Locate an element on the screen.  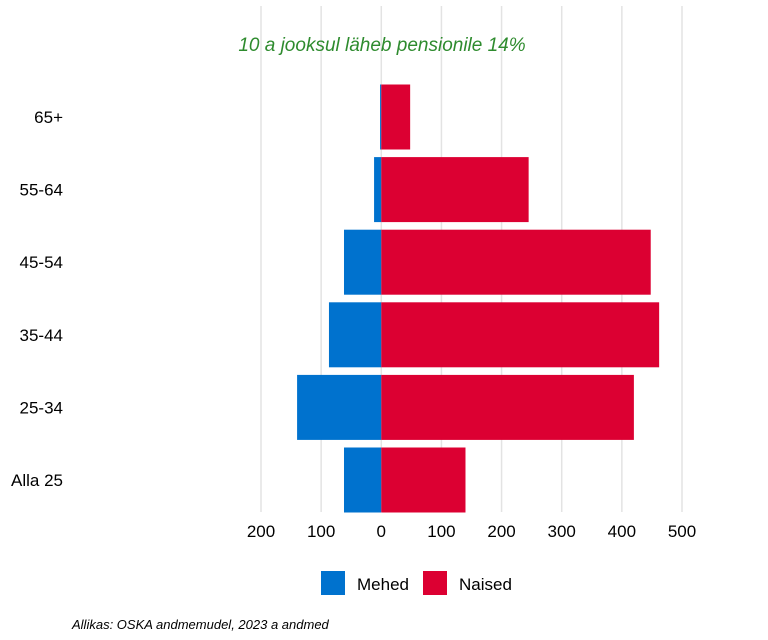
category-label: 25-34 is located at coordinates (41, 407).